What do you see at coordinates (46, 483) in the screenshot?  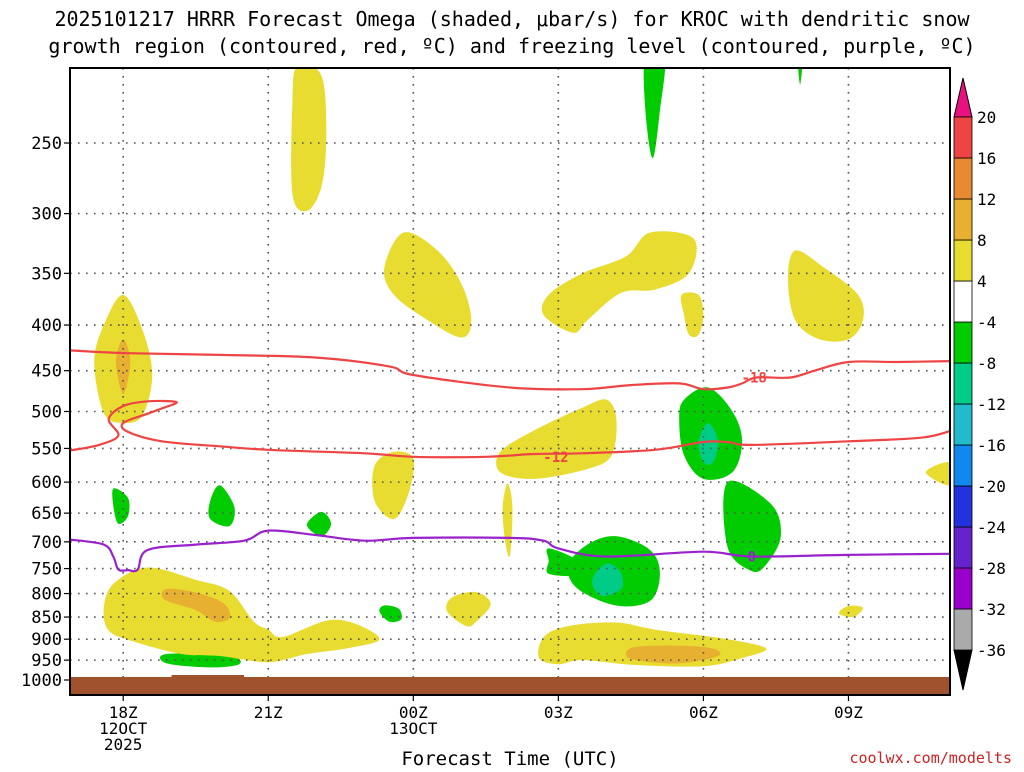 I see `y-tick-label-600: 600` at bounding box center [46, 483].